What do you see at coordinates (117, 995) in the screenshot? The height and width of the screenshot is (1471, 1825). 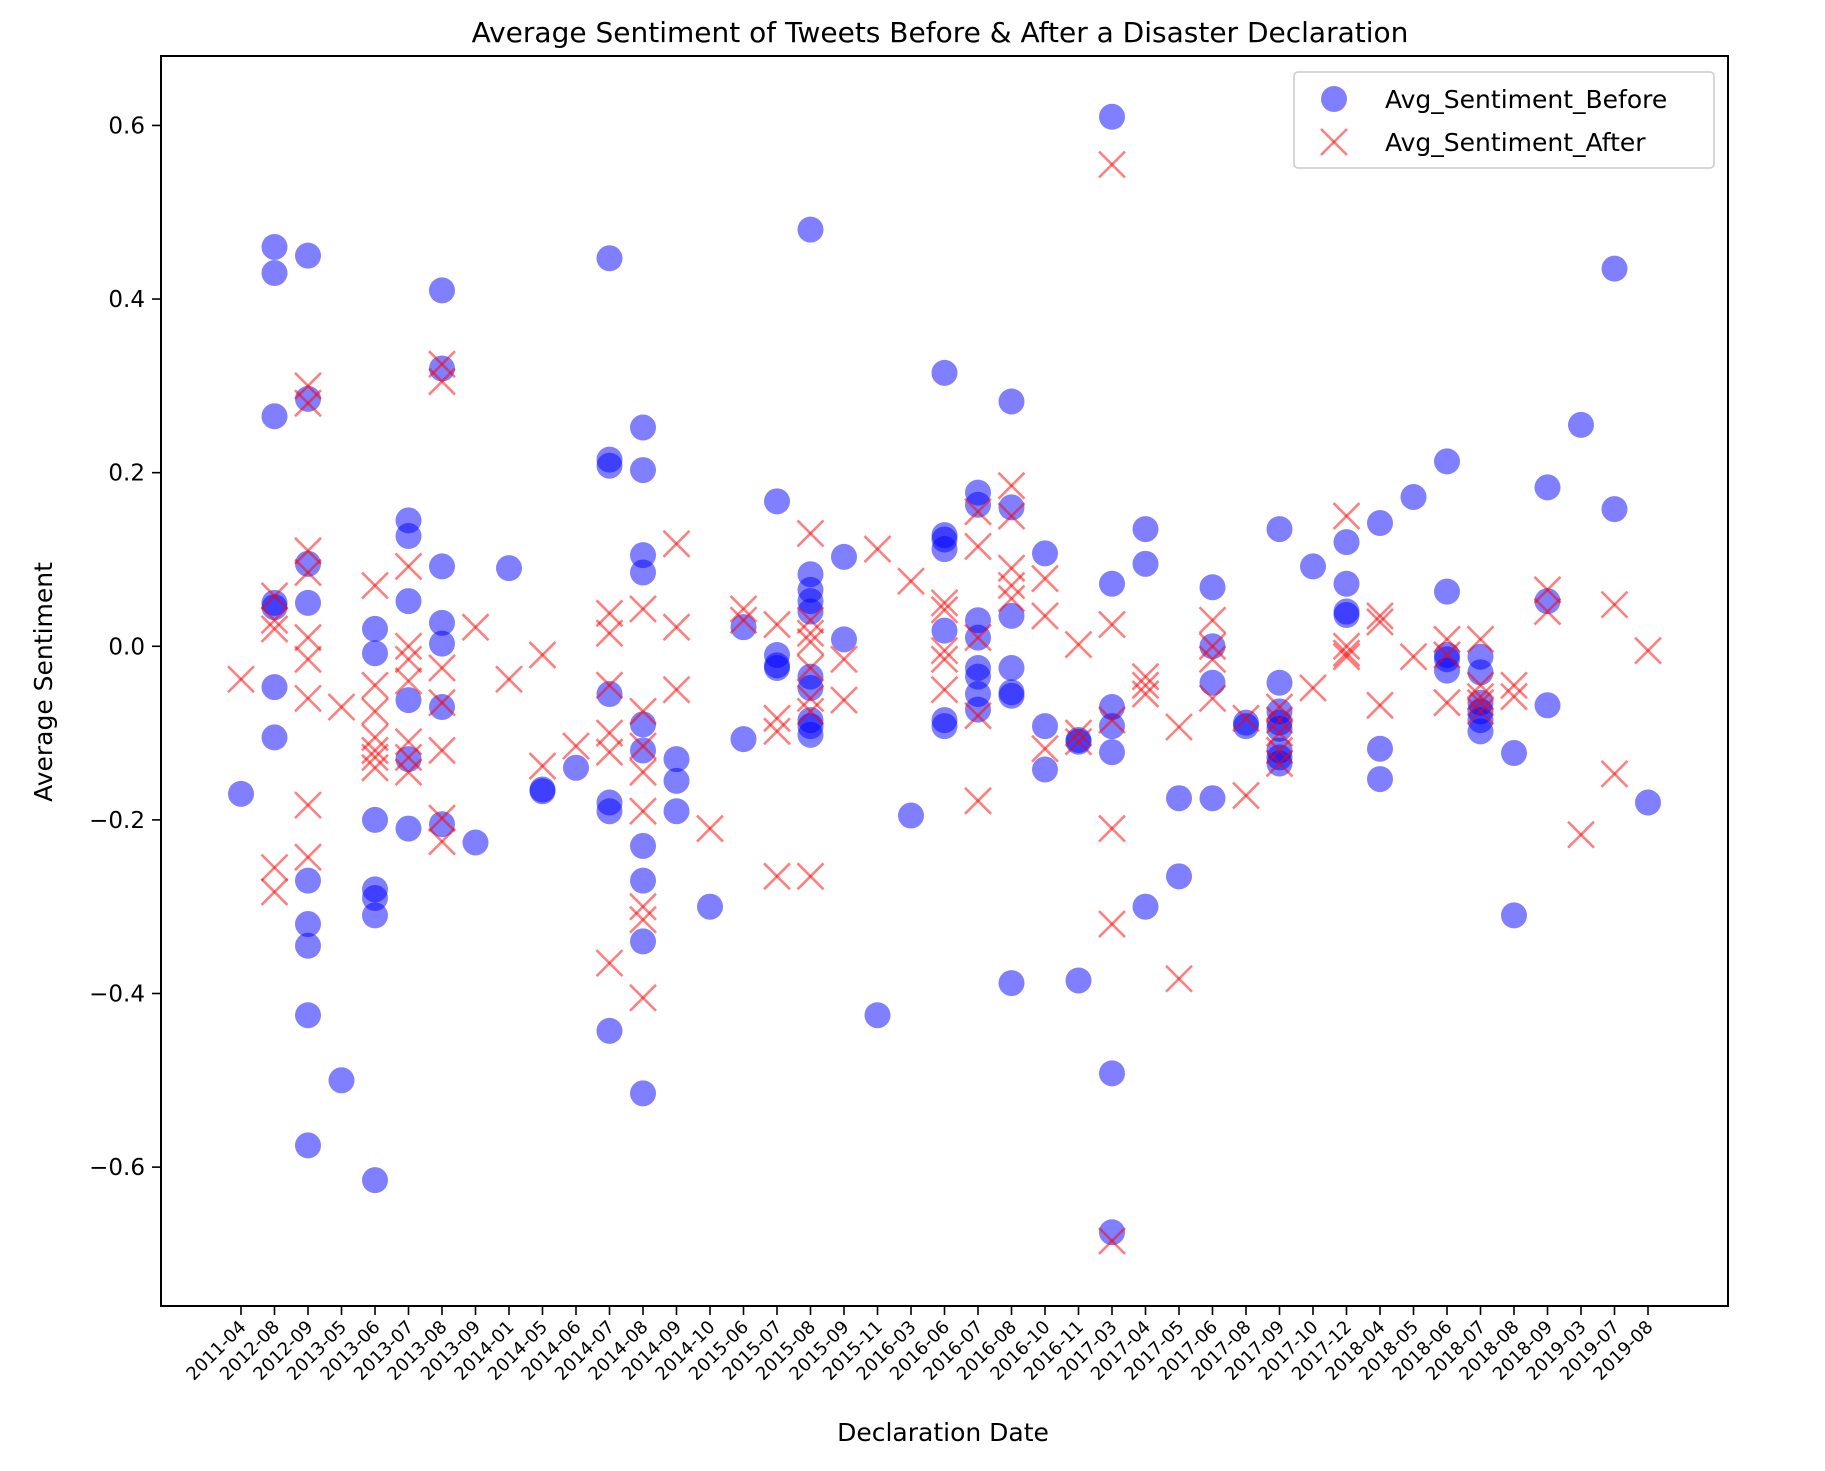 I see `y-tick-label: −0.4` at bounding box center [117, 995].